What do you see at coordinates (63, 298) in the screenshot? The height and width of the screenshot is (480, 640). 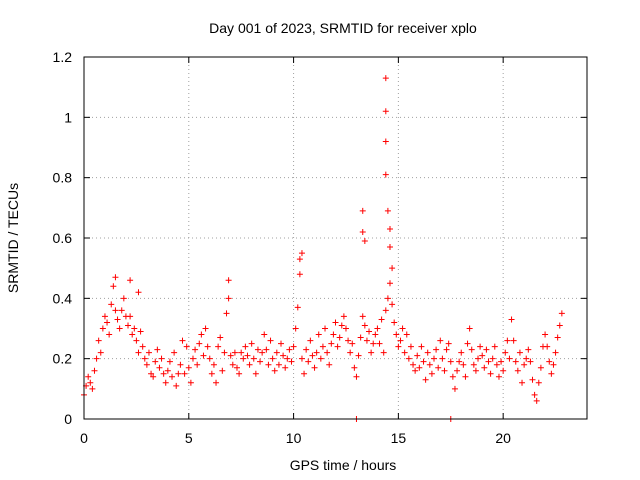 I see `y-tick-label: 0.4` at bounding box center [63, 298].